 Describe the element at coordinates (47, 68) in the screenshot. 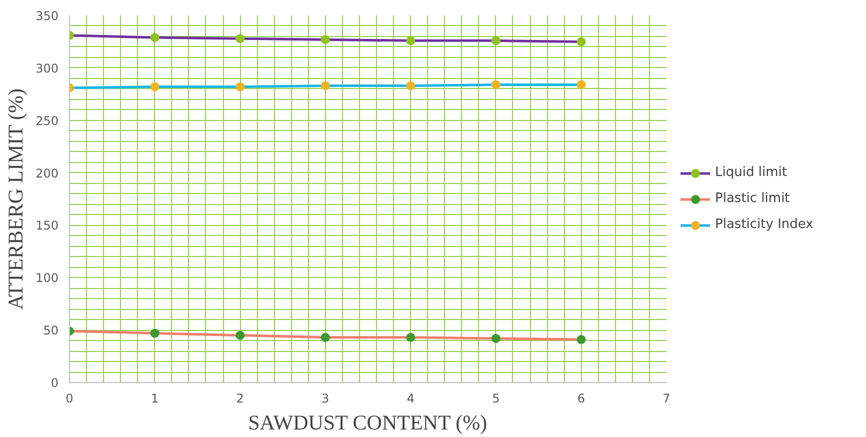

I see `y-tick-label: 300` at that location.